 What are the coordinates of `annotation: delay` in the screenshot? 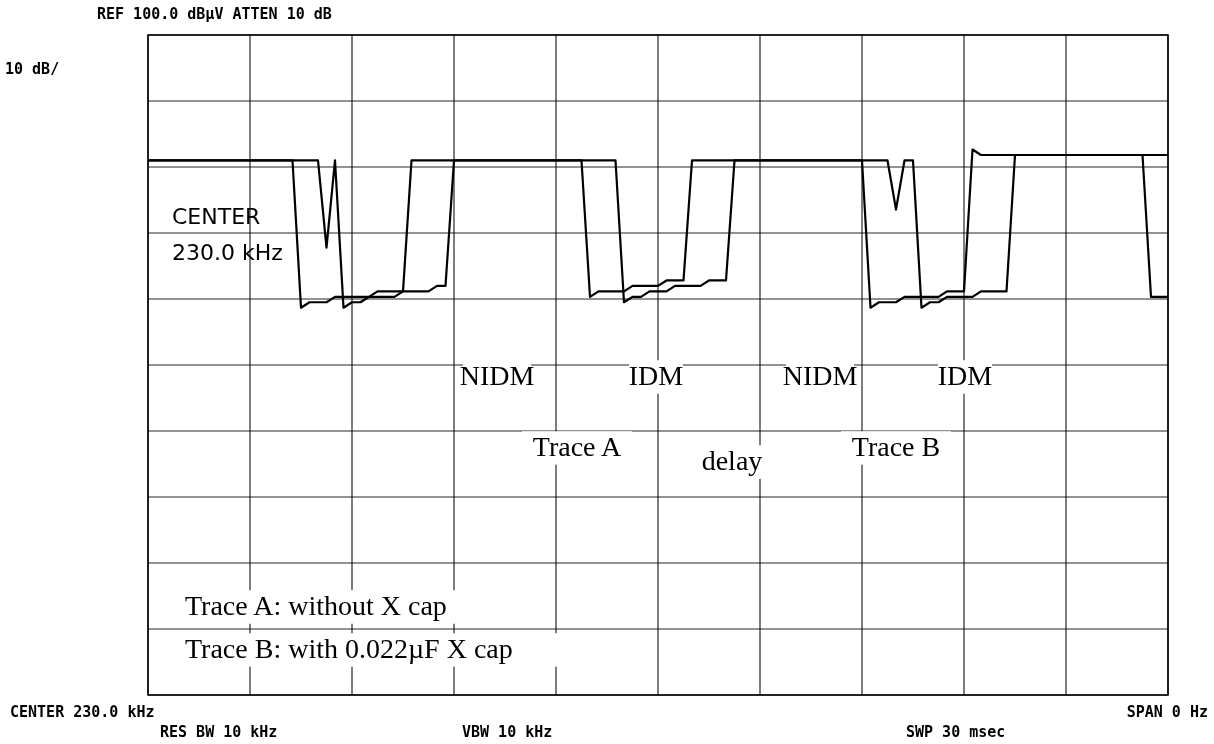 It's located at (732, 460).